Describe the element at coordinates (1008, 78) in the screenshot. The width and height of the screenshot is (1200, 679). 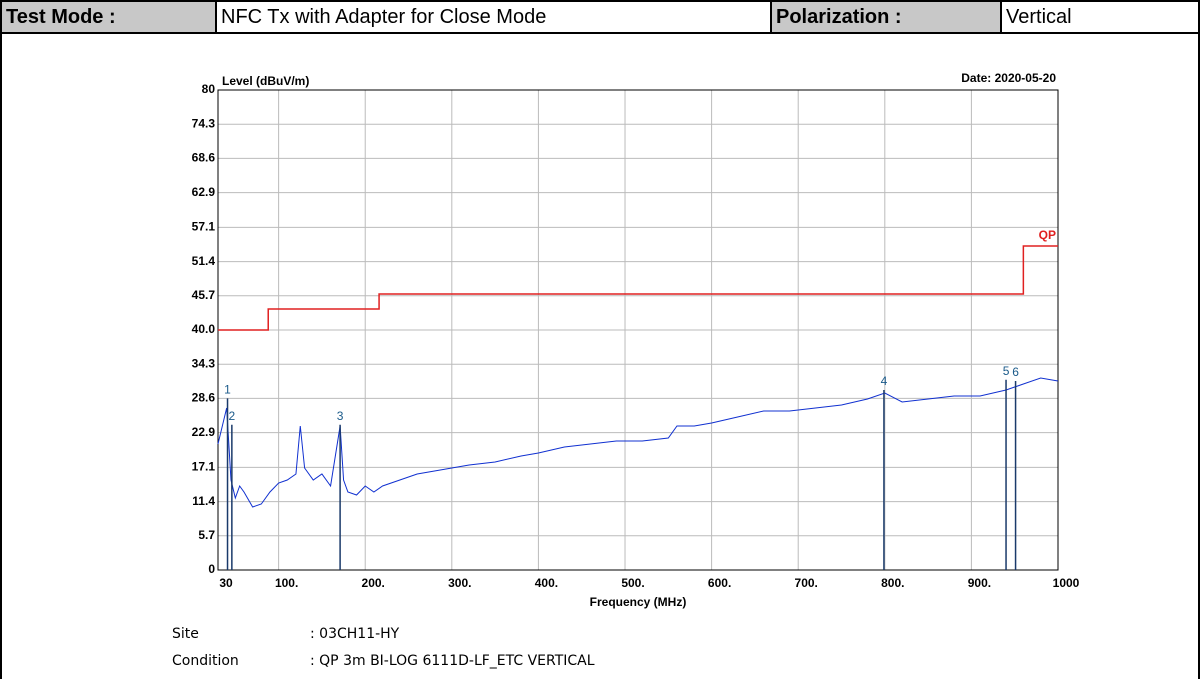
I see `date: Date: 2020-05-20` at that location.